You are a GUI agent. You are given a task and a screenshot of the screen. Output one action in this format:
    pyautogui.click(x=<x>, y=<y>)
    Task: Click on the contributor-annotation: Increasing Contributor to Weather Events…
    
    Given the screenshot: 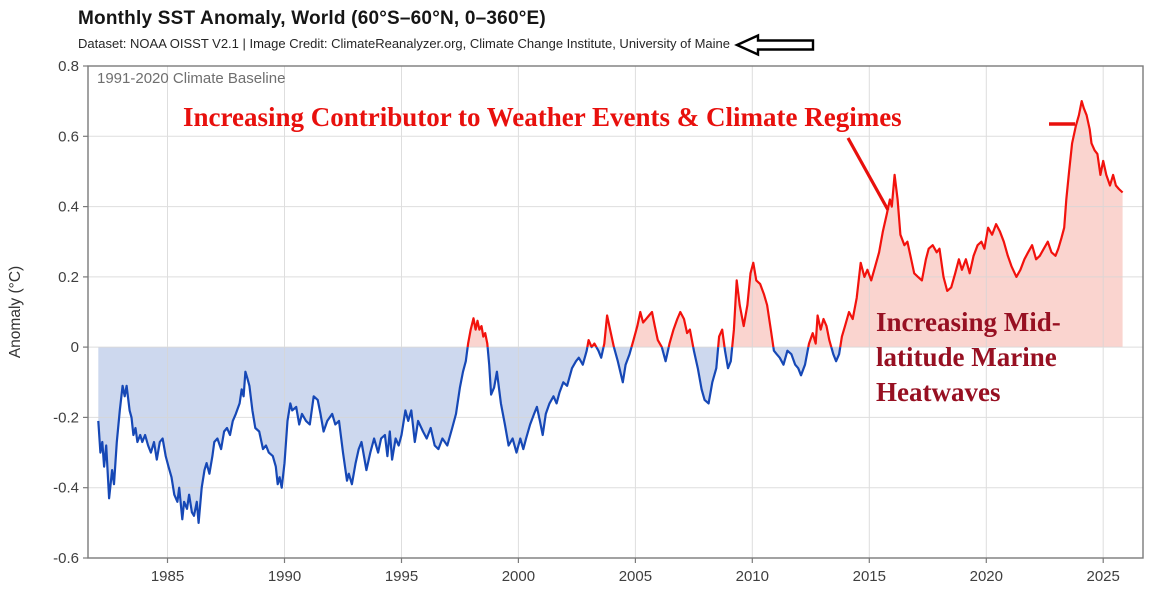 What is the action you would take?
    pyautogui.click(x=542, y=117)
    